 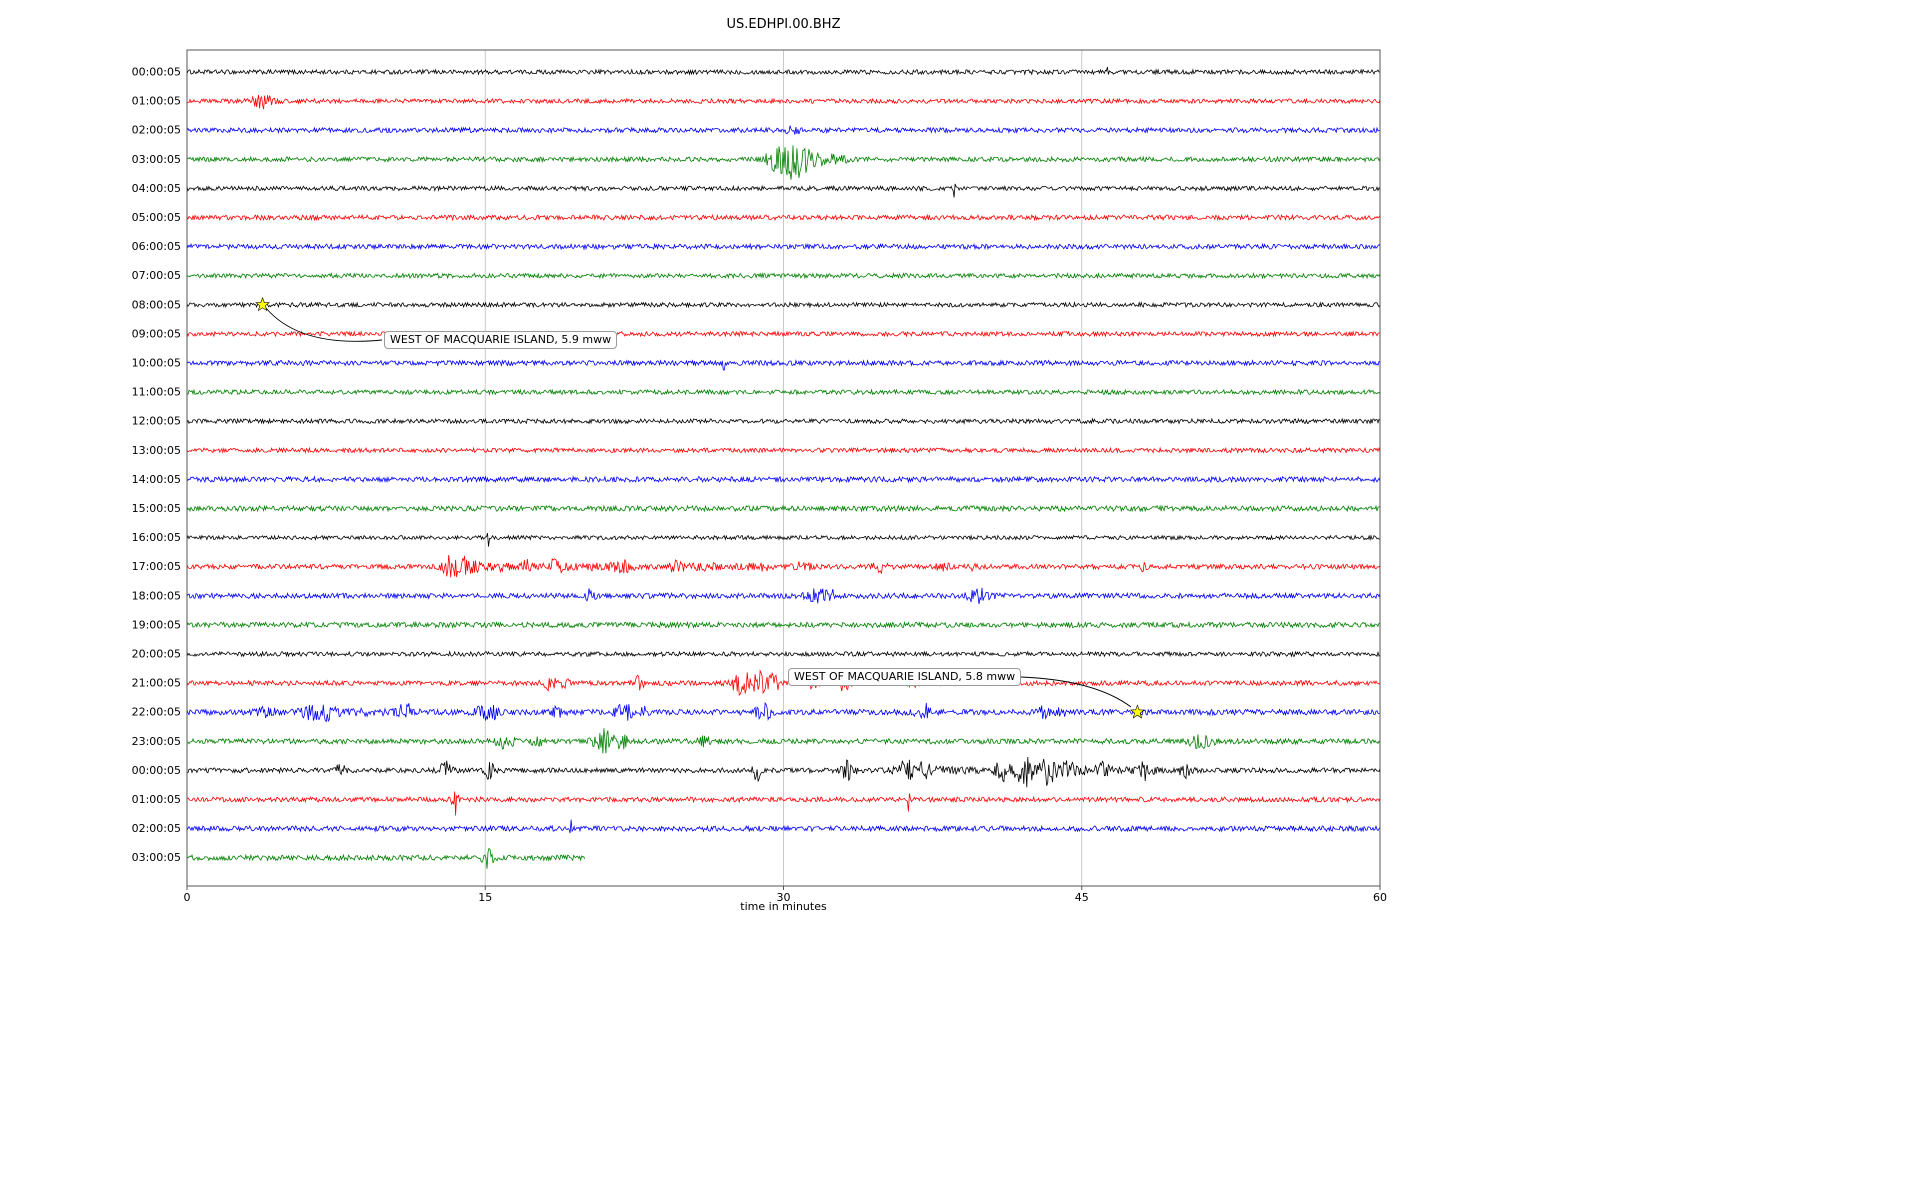 I want to click on row-label-9: 09:00:05, so click(x=156, y=333).